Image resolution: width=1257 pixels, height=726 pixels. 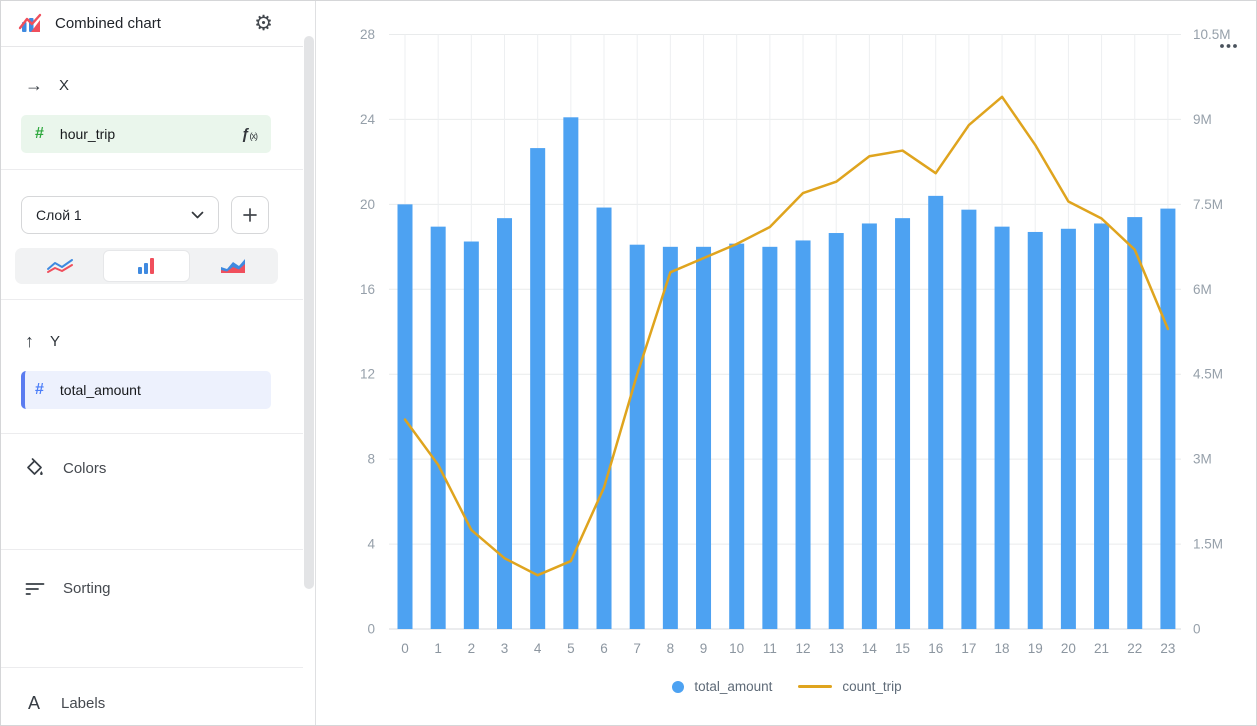 I want to click on x-axis-tick: 4, so click(x=538, y=648).